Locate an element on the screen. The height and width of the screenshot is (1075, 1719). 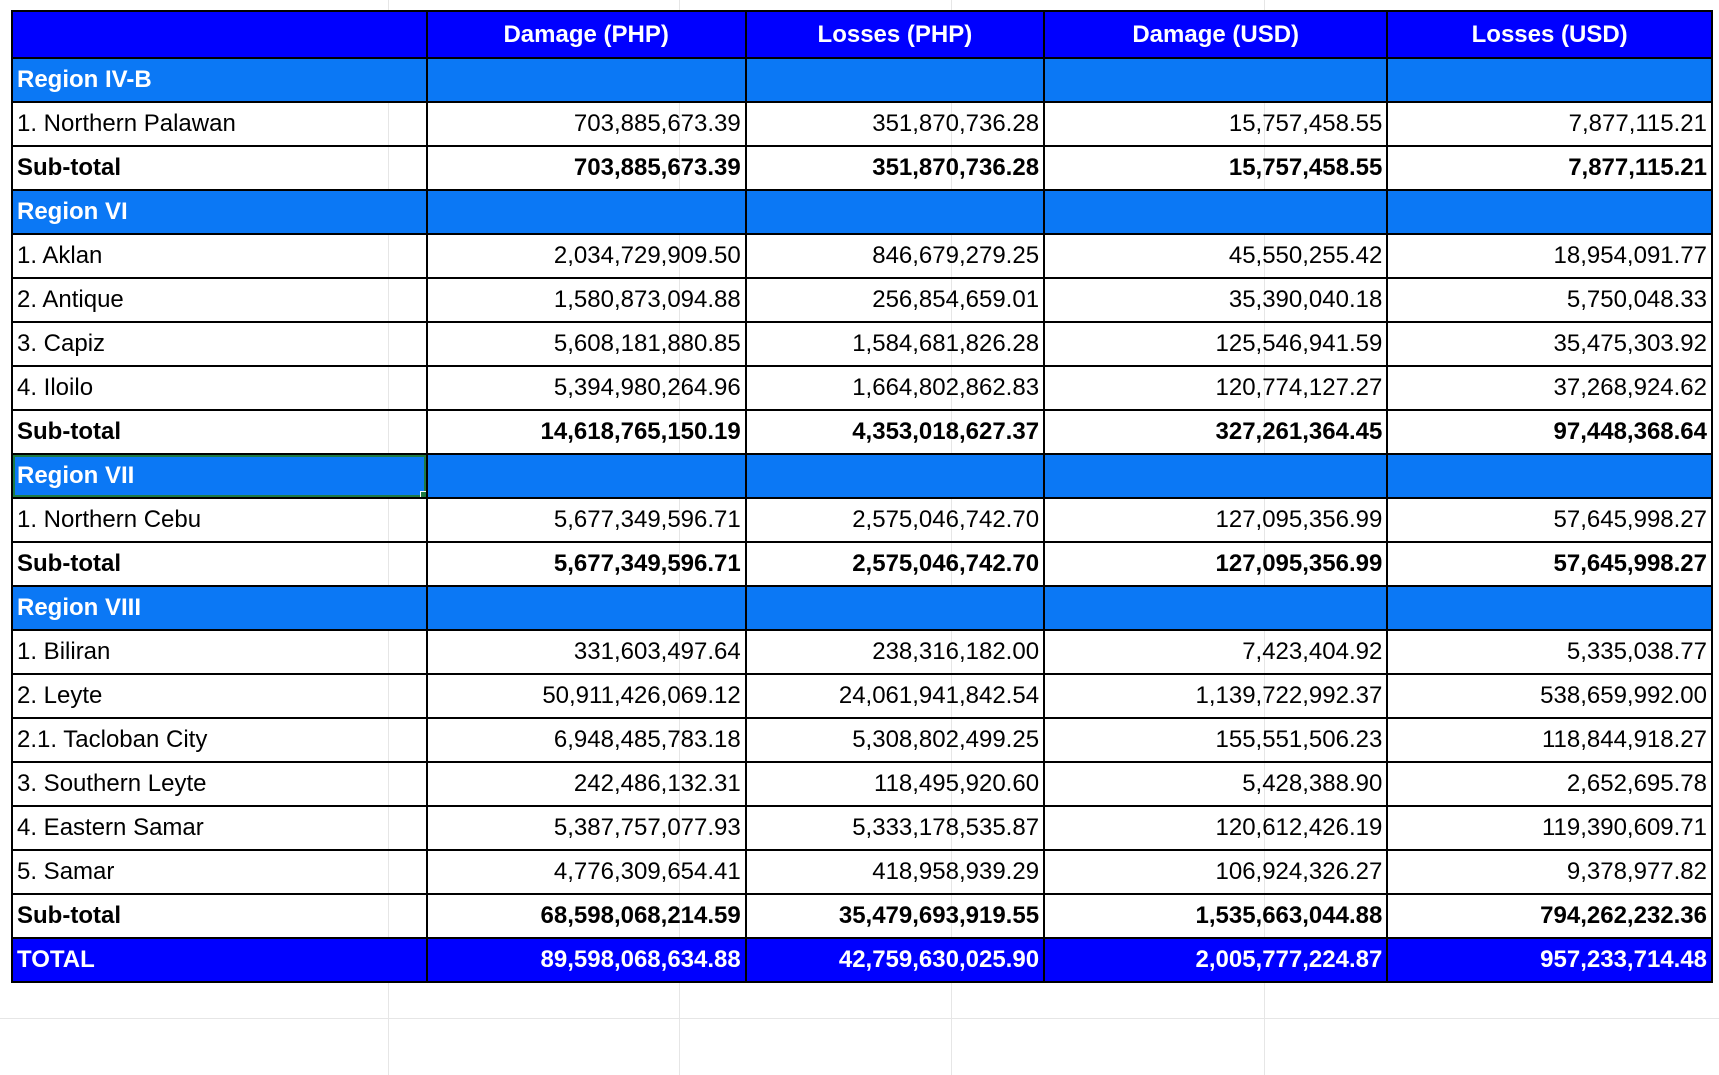
damage-php-cell: 2,034,729,909.50 is located at coordinates (586, 256).